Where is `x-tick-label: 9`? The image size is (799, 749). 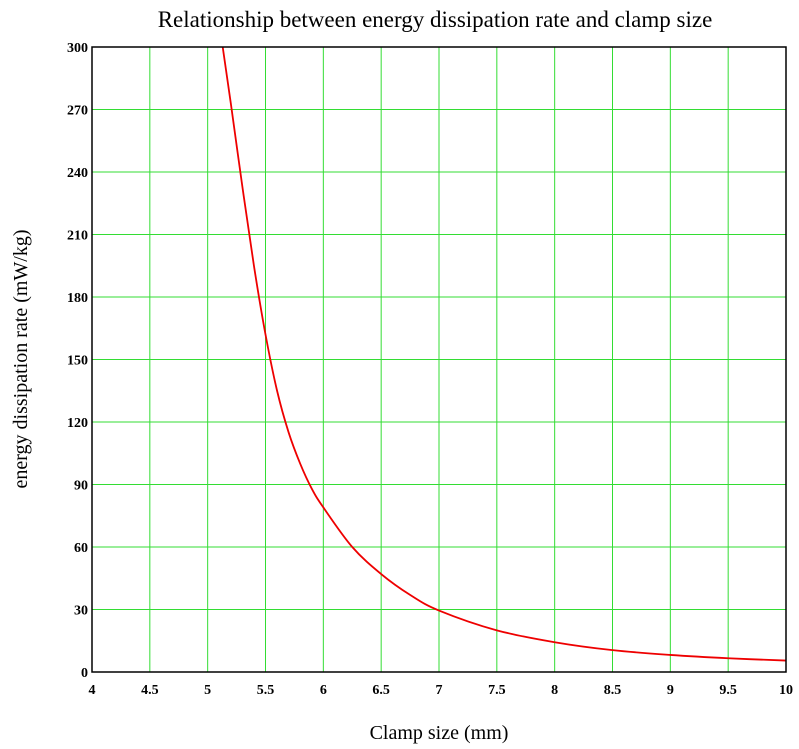
x-tick-label: 9 is located at coordinates (670, 690).